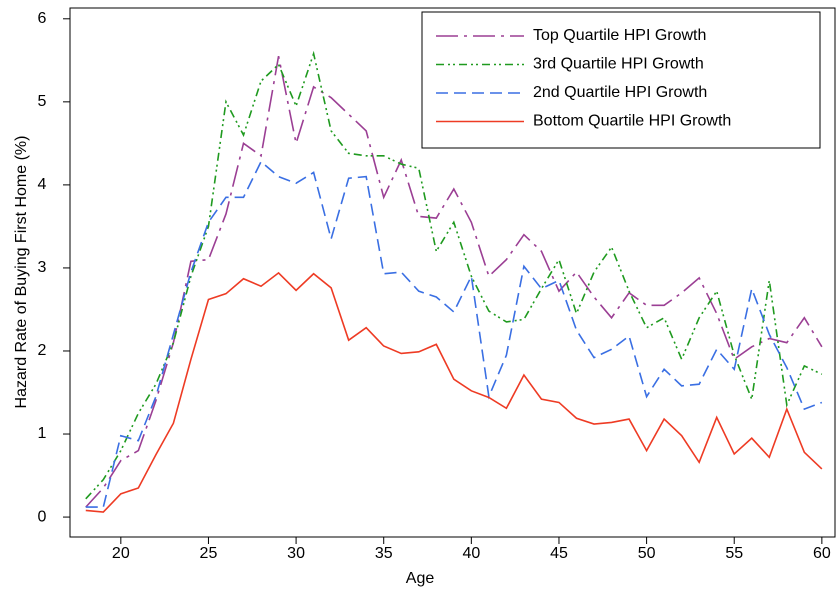 Image resolution: width=839 pixels, height=598 pixels. Describe the element at coordinates (296, 553) in the screenshot. I see `x-tick-label: 30` at that location.